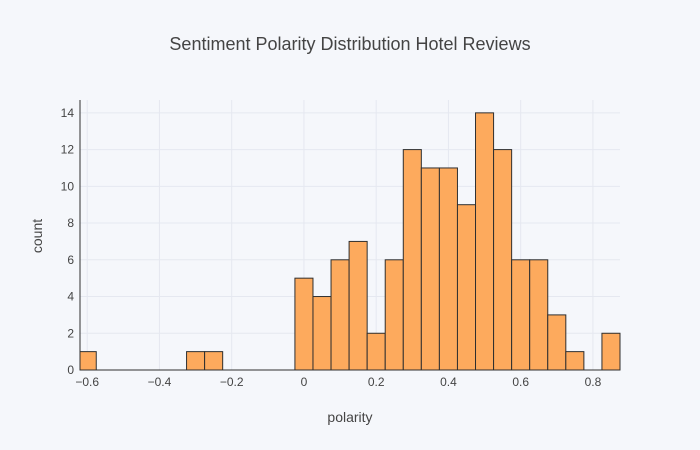  Describe the element at coordinates (520, 382) in the screenshot. I see `x-tick-label: 0.6` at that location.